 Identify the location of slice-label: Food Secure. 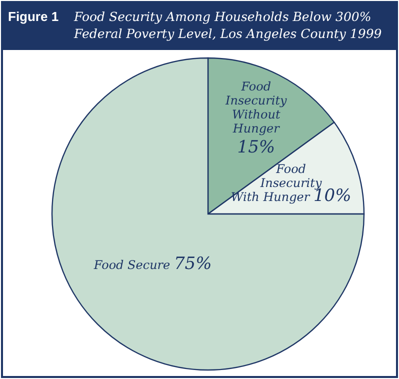
(132, 265).